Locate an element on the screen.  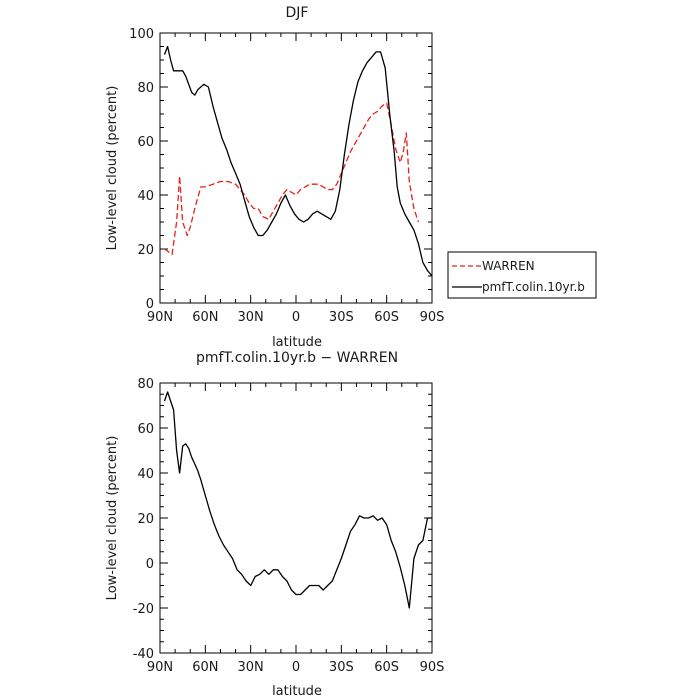
difference-x-tick-label: 0 is located at coordinates (296, 667).